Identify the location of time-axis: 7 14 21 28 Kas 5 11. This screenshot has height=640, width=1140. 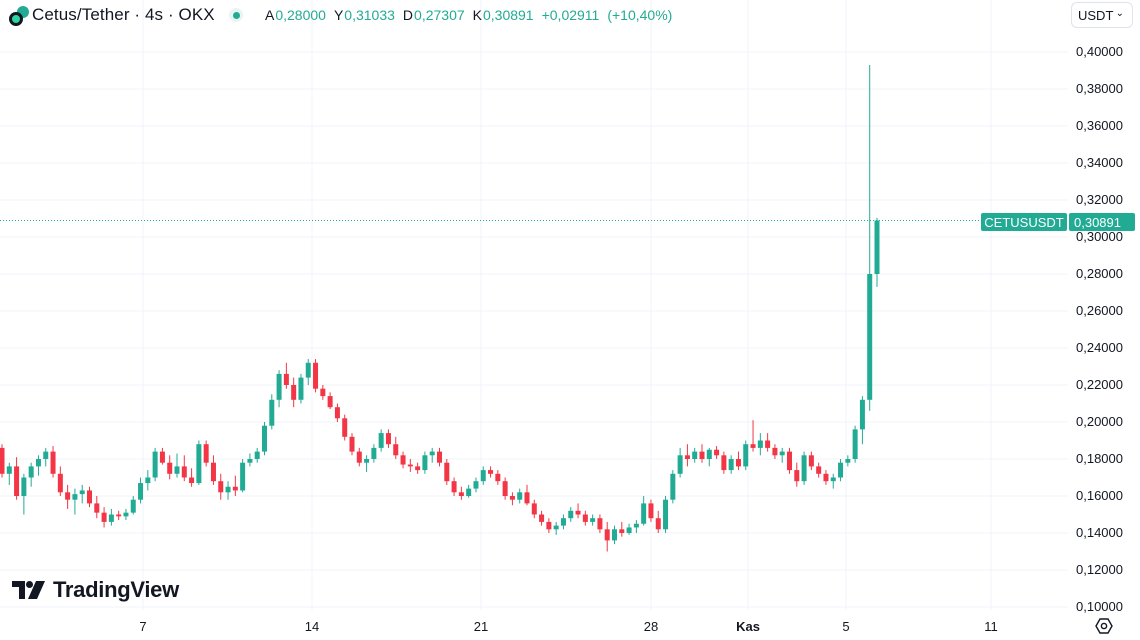
(534, 625).